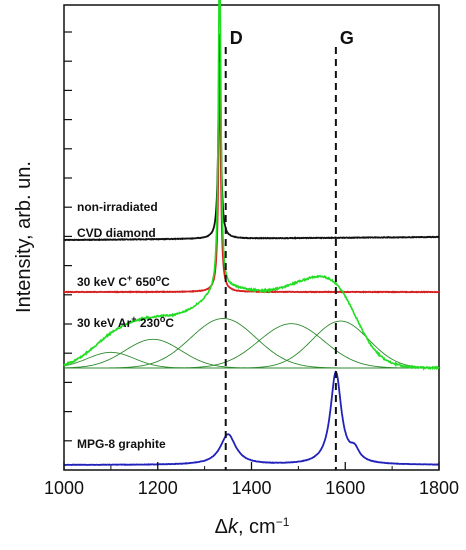 This screenshot has width=466, height=550. I want to click on x-tick-label-1000: 1000, so click(64, 488).